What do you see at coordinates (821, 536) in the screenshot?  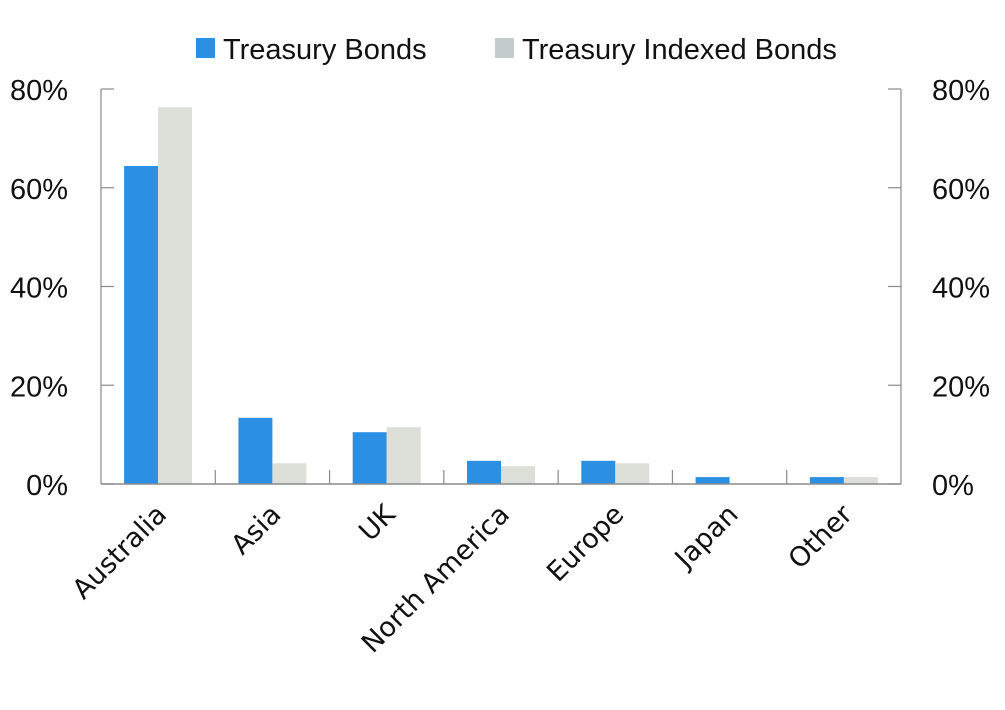 I see `x-tick-label: Other` at bounding box center [821, 536].